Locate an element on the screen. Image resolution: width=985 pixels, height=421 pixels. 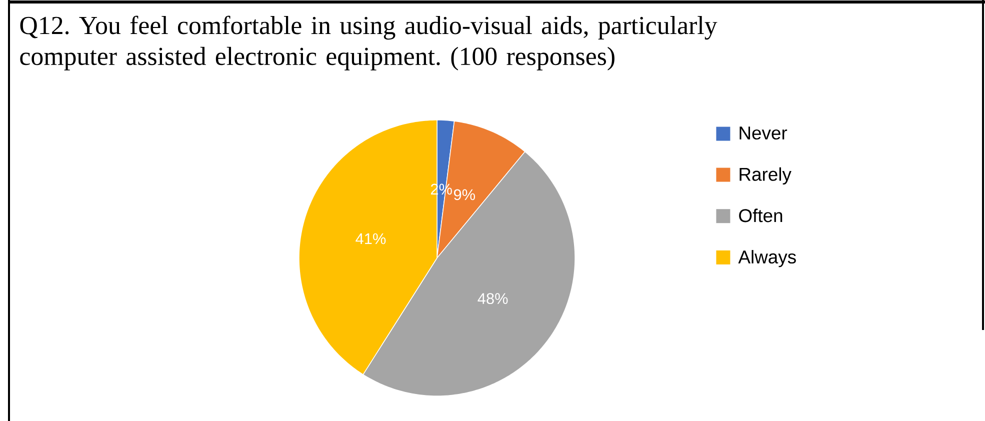
data-label: 48% is located at coordinates (493, 298).